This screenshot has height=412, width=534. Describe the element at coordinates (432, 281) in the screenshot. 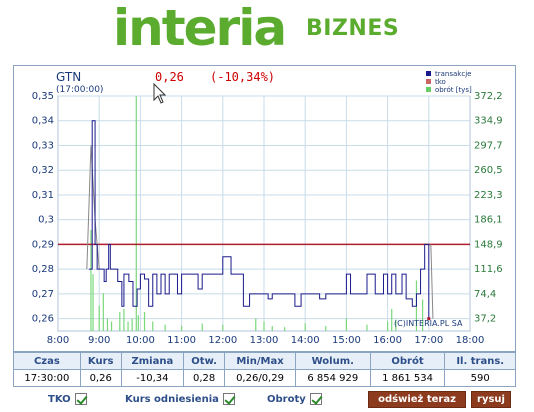

I see `tko-line` at that location.